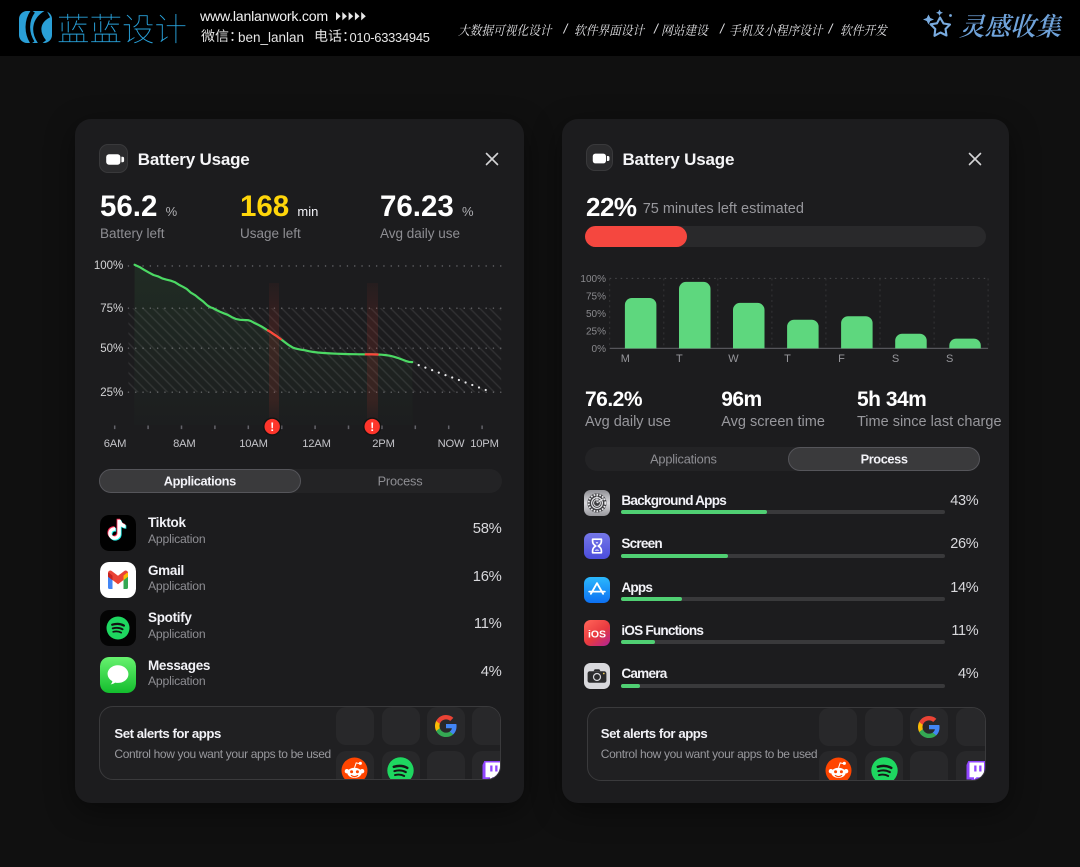 The height and width of the screenshot is (867, 1080). What do you see at coordinates (596, 314) in the screenshot?
I see `svg-text: 50%` at bounding box center [596, 314].